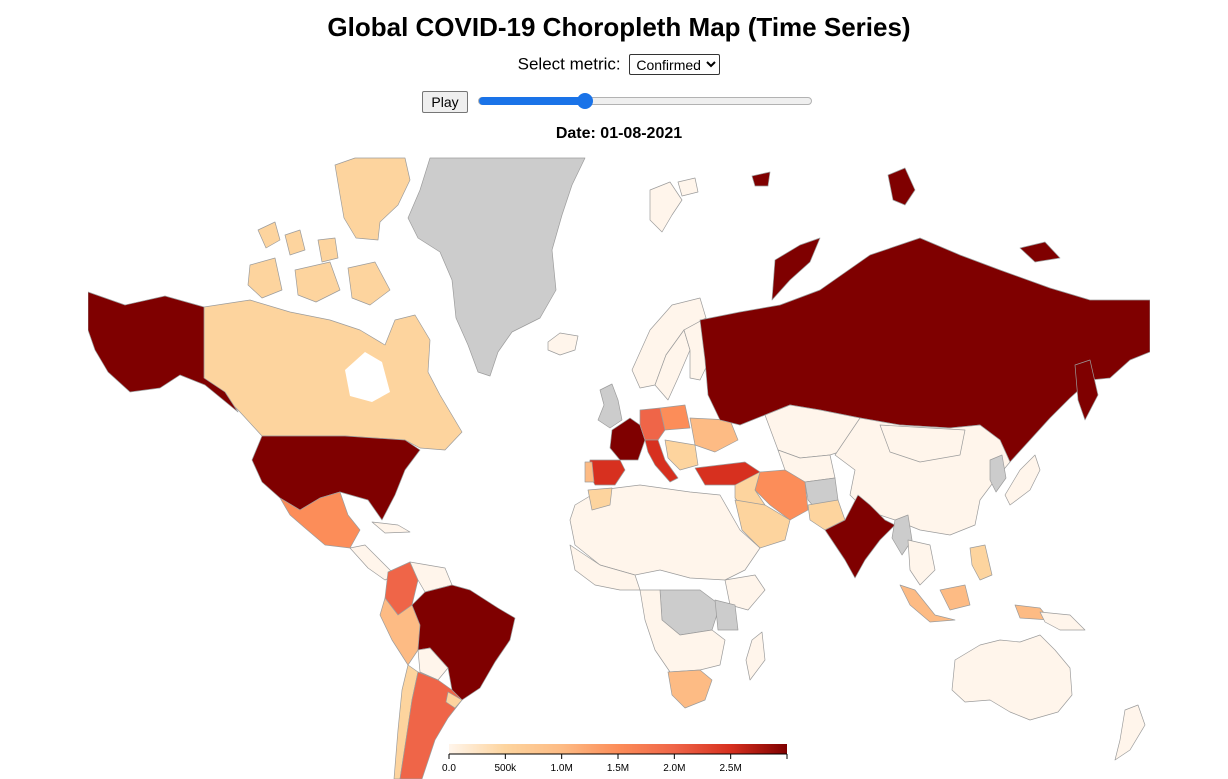  Describe the element at coordinates (645, 101) in the screenshot. I see `date-slider` at that location.